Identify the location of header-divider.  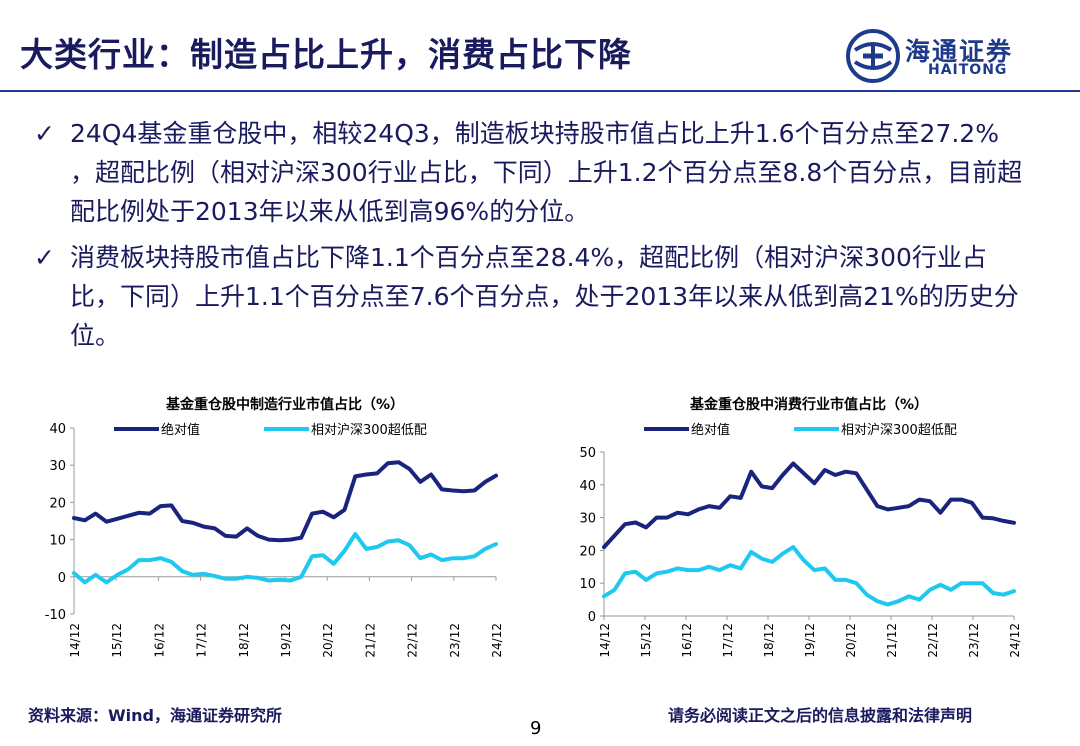
(540, 91).